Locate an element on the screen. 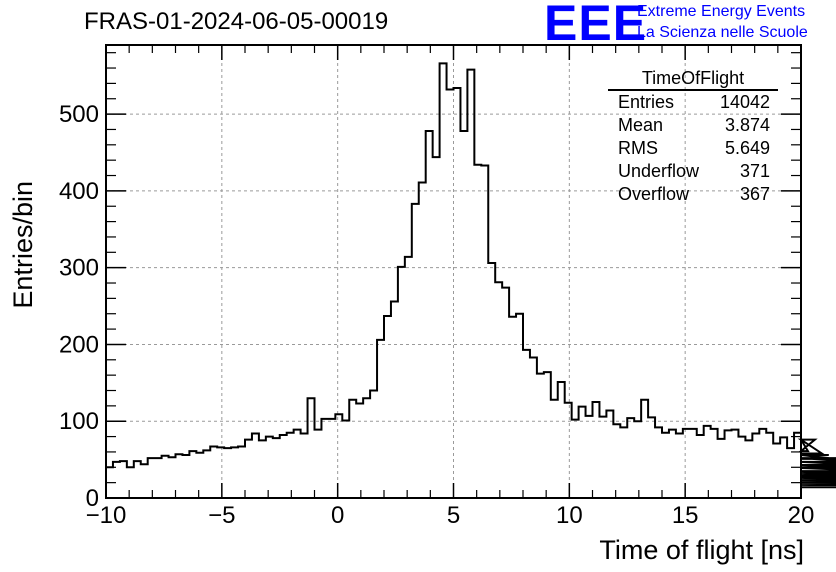  stats-value: 5.649 is located at coordinates (747, 148).